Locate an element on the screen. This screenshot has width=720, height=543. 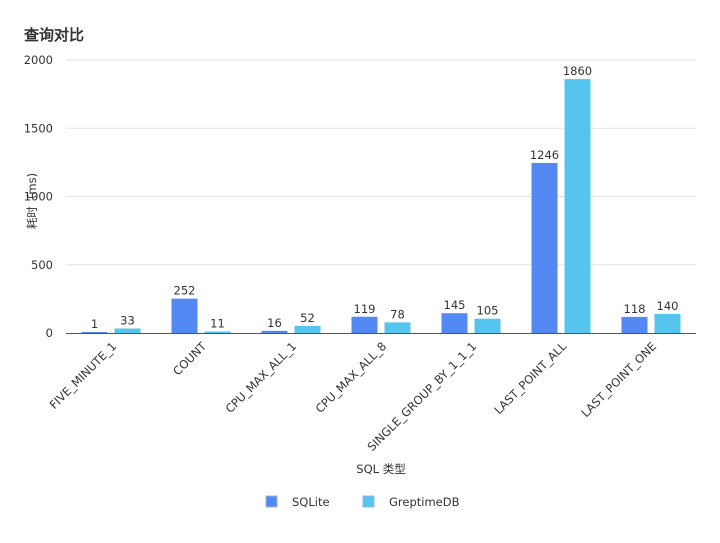
data-label: 16 is located at coordinates (274, 323).